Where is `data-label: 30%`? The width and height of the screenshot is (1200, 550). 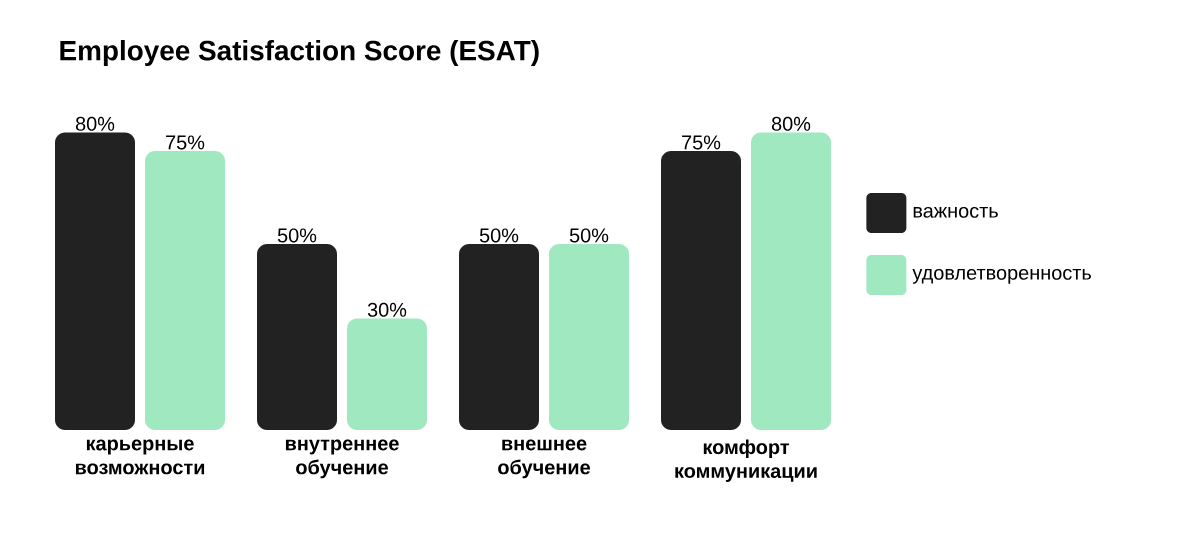
data-label: 30% is located at coordinates (387, 309).